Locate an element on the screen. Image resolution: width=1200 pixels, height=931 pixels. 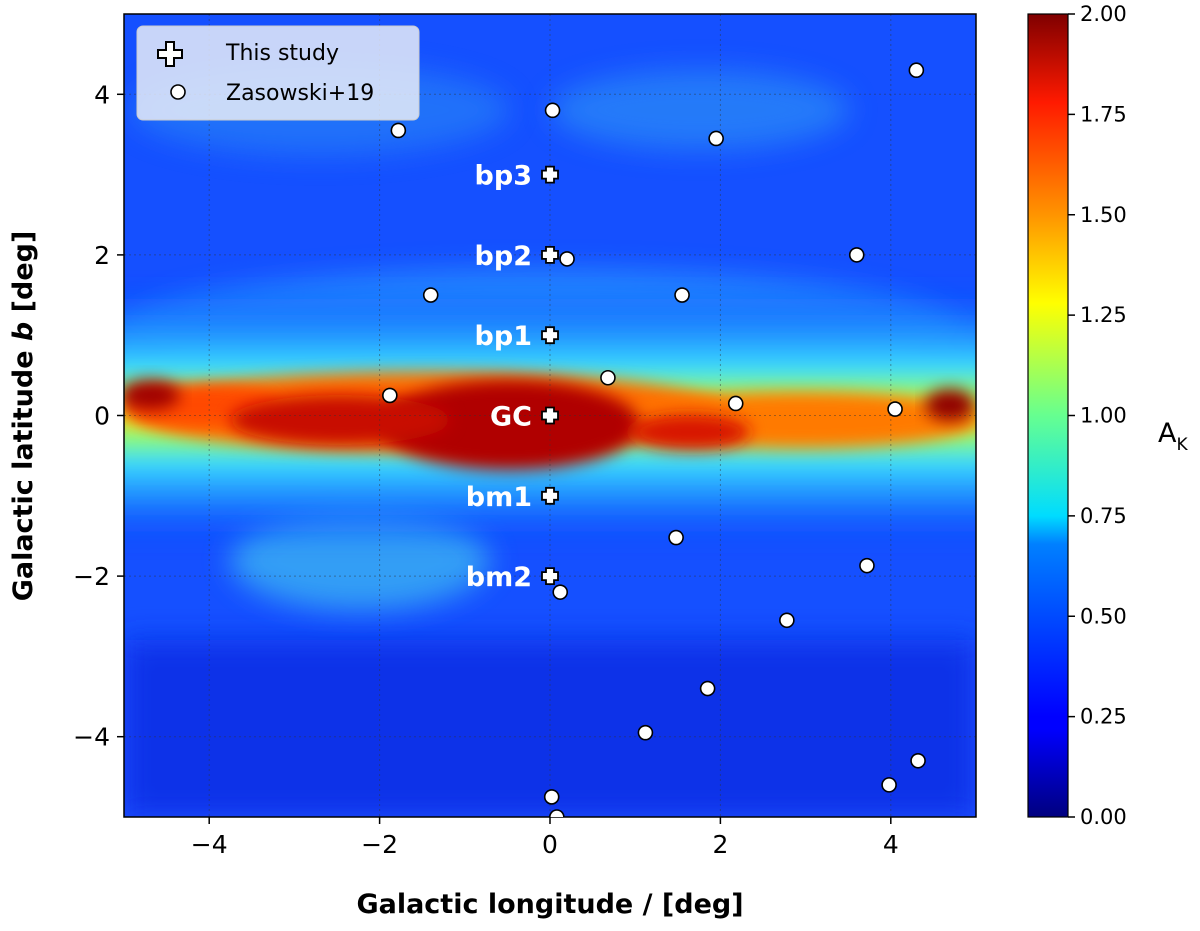
legend-circle-icon is located at coordinates (178, 92).